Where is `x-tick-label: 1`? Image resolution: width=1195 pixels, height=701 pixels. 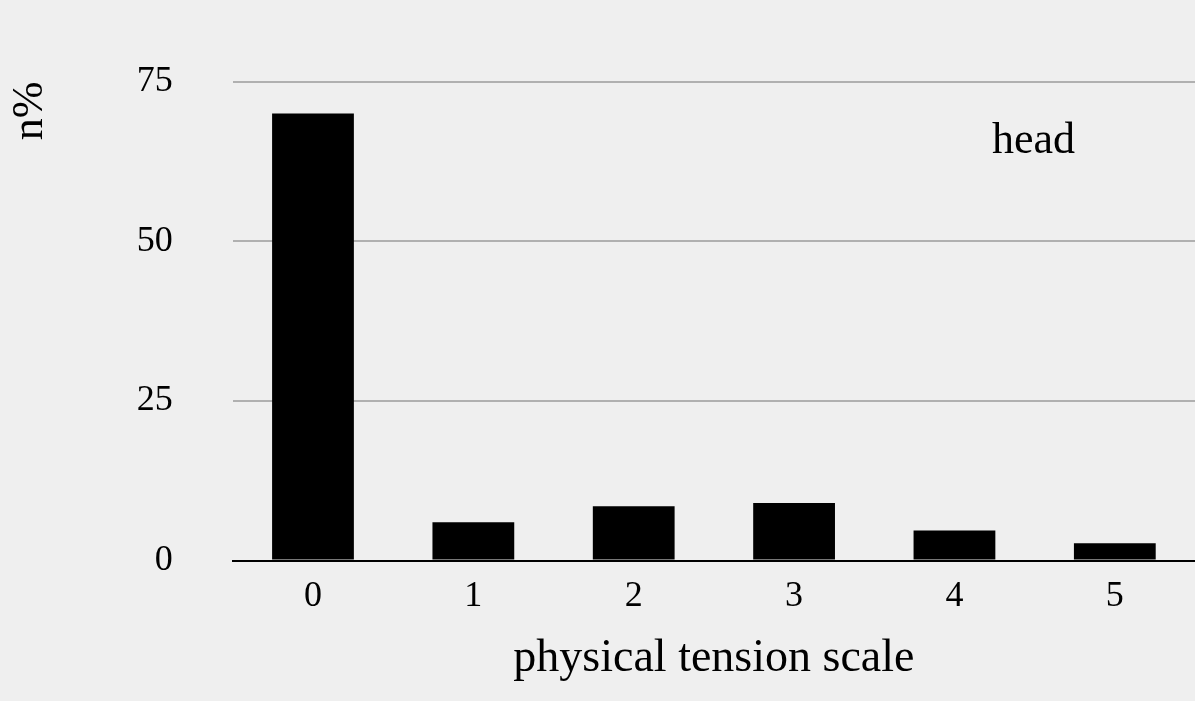 x-tick-label: 1 is located at coordinates (473, 593).